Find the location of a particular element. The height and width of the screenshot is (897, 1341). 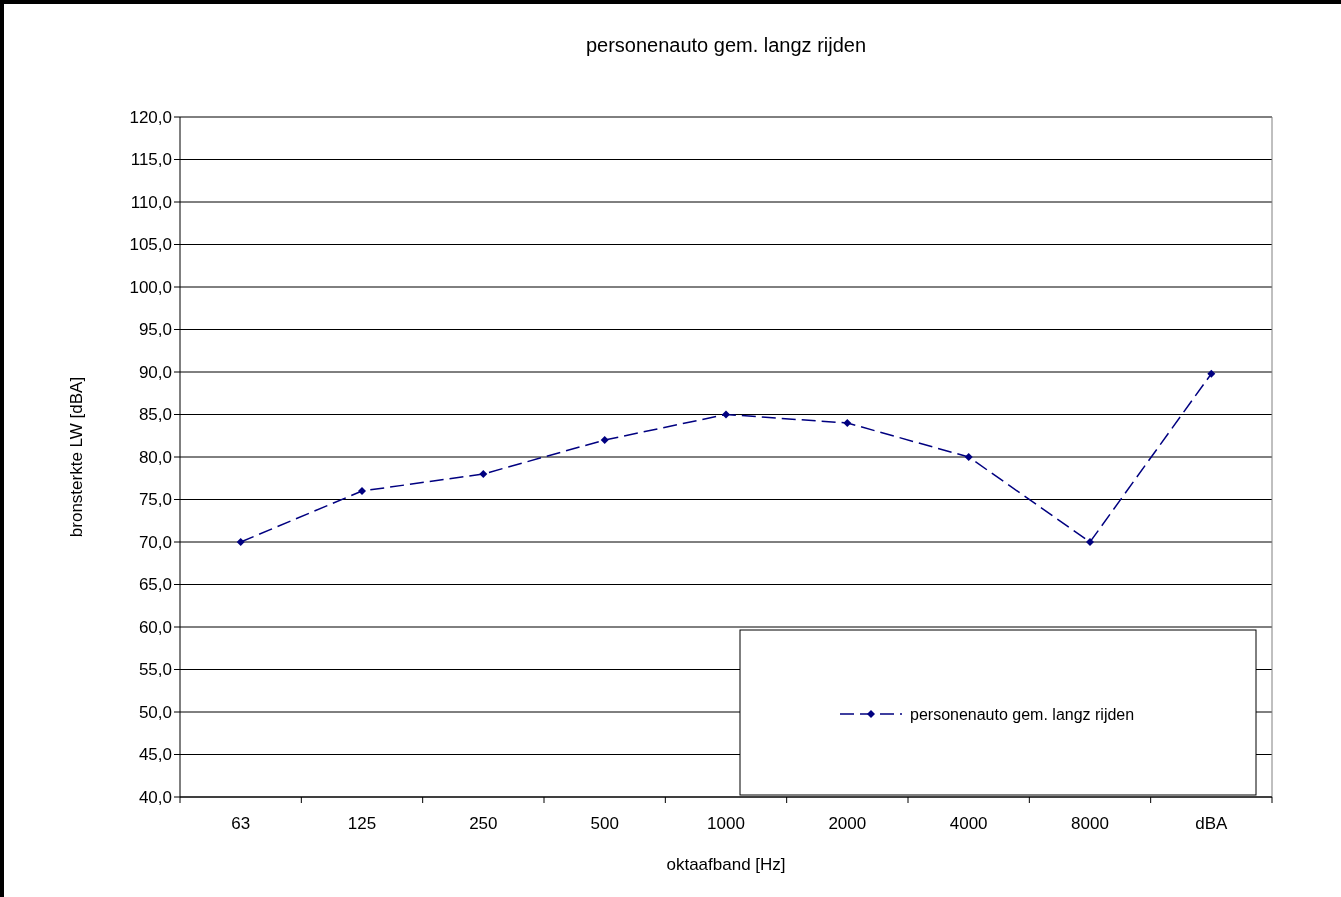

y-tick-label: 105,0 is located at coordinates (150, 245).